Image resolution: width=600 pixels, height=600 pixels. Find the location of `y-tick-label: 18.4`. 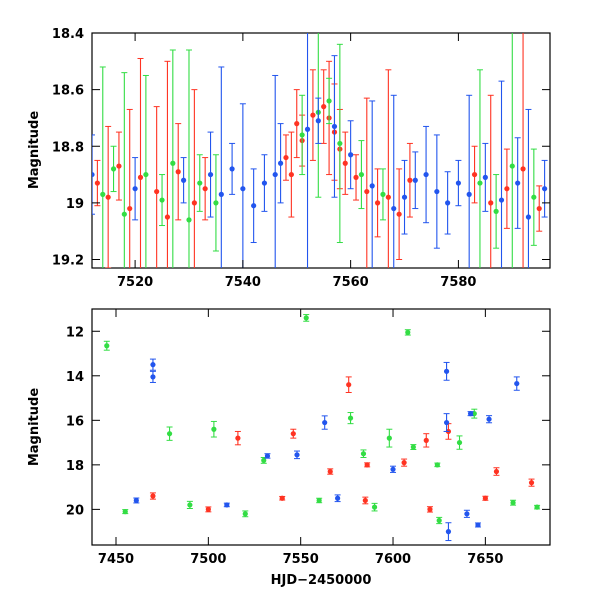

y-tick-label: 18.4 is located at coordinates (68, 34).